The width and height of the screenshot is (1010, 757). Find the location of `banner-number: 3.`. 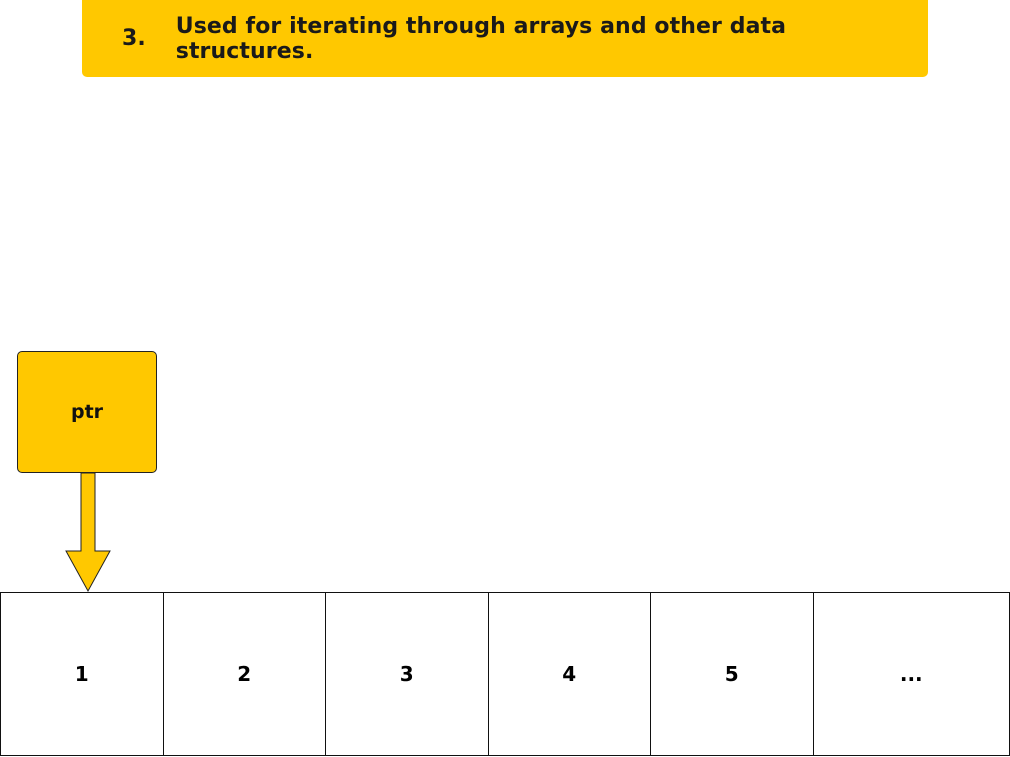

banner-number: 3. is located at coordinates (134, 38).